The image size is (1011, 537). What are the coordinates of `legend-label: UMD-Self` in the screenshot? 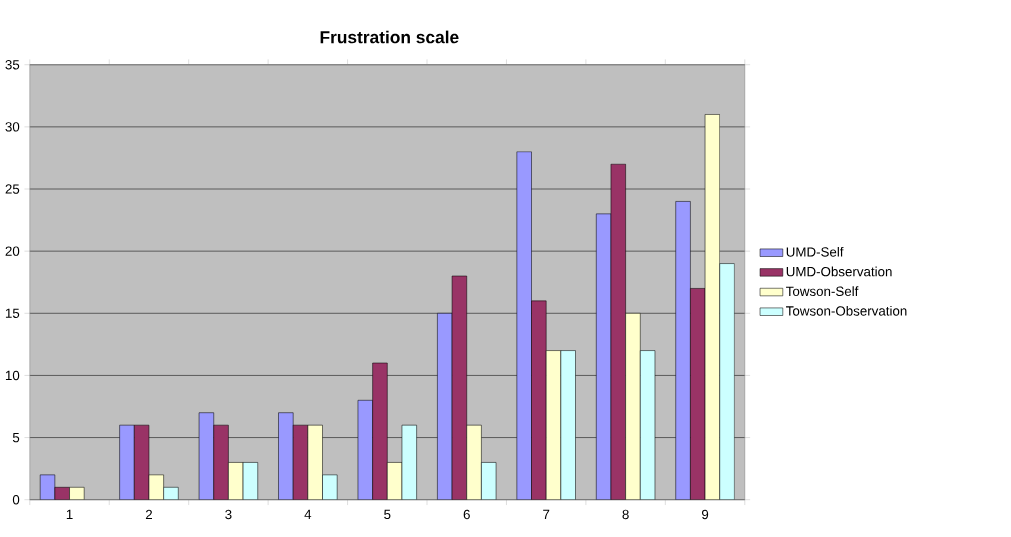 It's located at (815, 251).